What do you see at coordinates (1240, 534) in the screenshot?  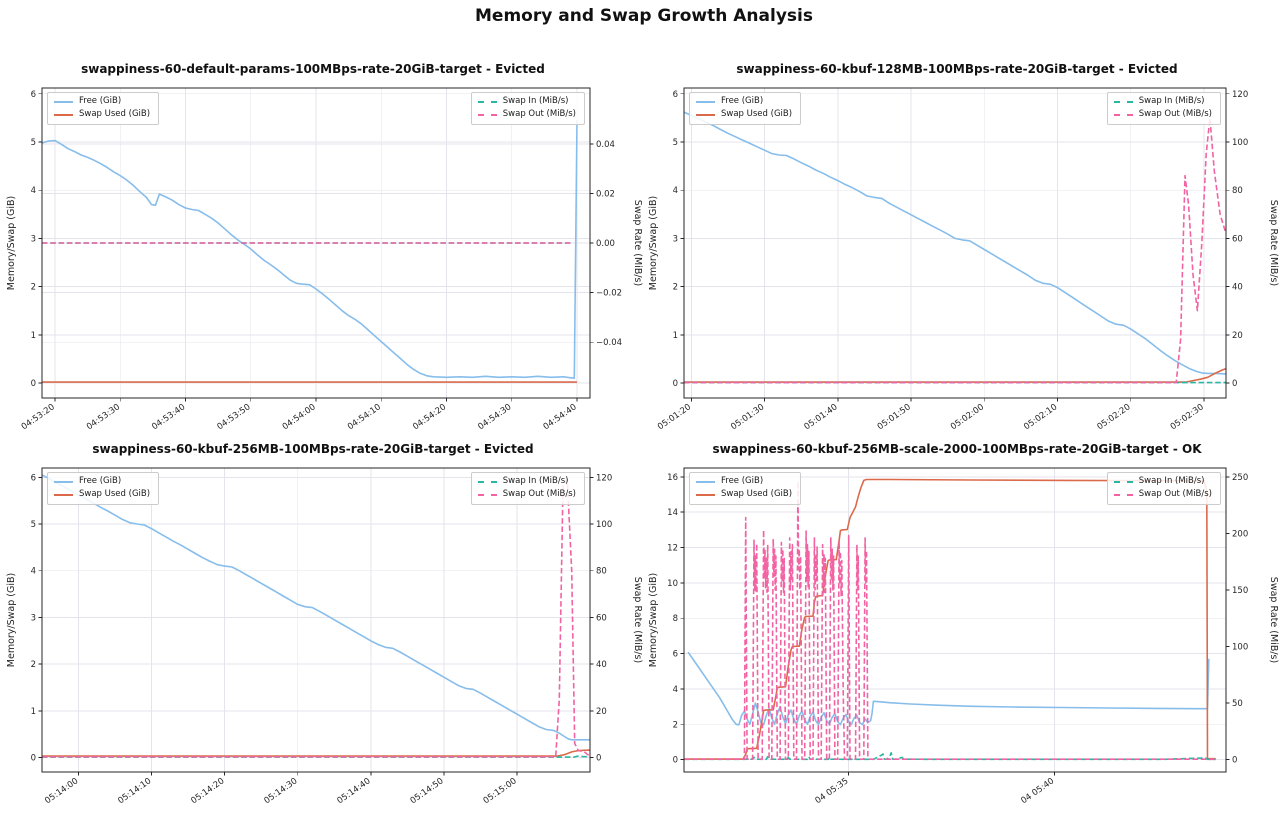 I see `right-y-tick-label: 200` at bounding box center [1240, 534].